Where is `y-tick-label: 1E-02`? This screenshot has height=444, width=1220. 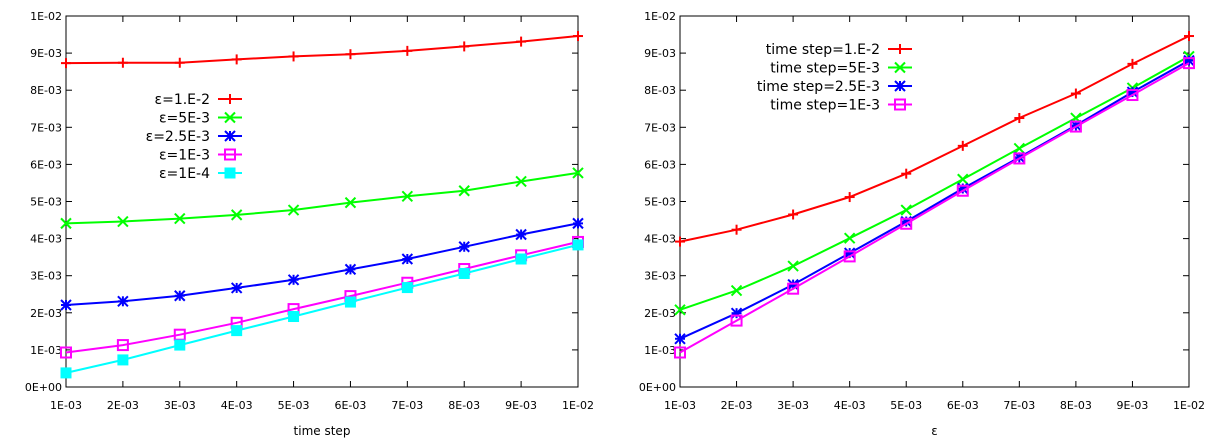 y-tick-label: 1E-02 is located at coordinates (46, 16).